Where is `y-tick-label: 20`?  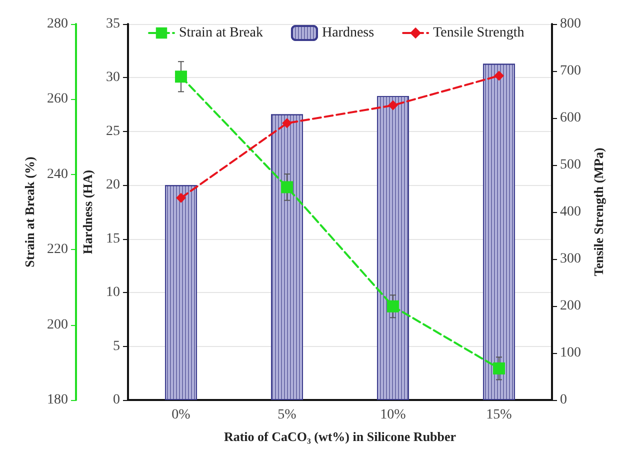 y-tick-label: 20 is located at coordinates (113, 185).